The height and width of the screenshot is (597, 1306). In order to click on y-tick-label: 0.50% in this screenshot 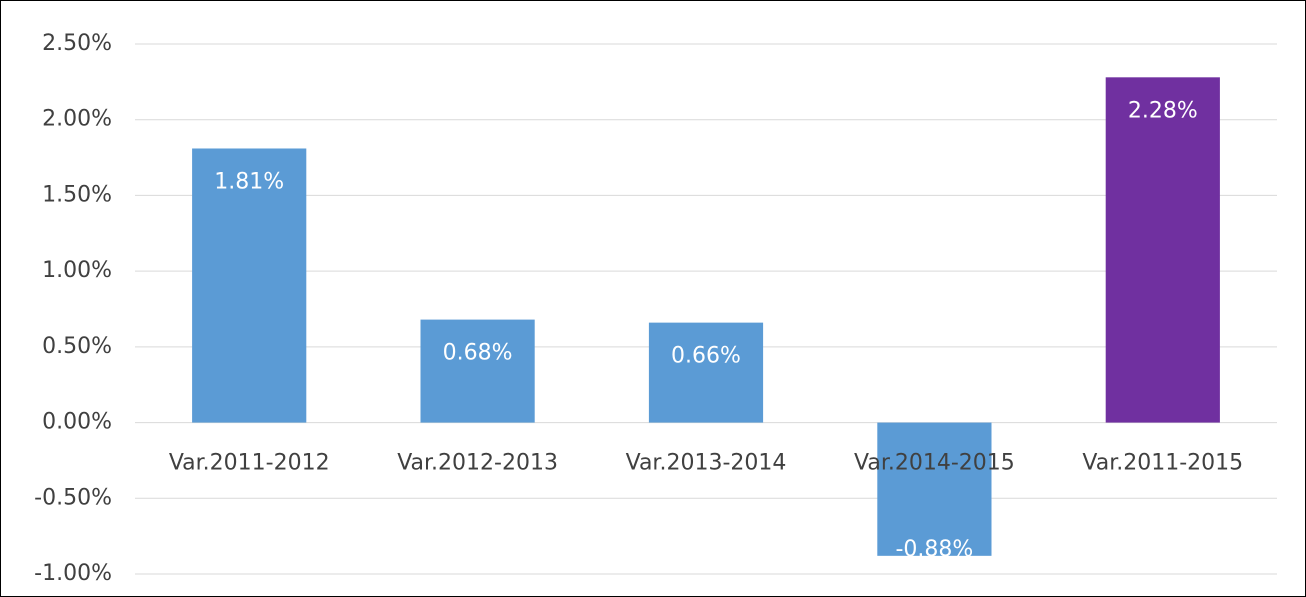, I will do `click(77, 346)`.